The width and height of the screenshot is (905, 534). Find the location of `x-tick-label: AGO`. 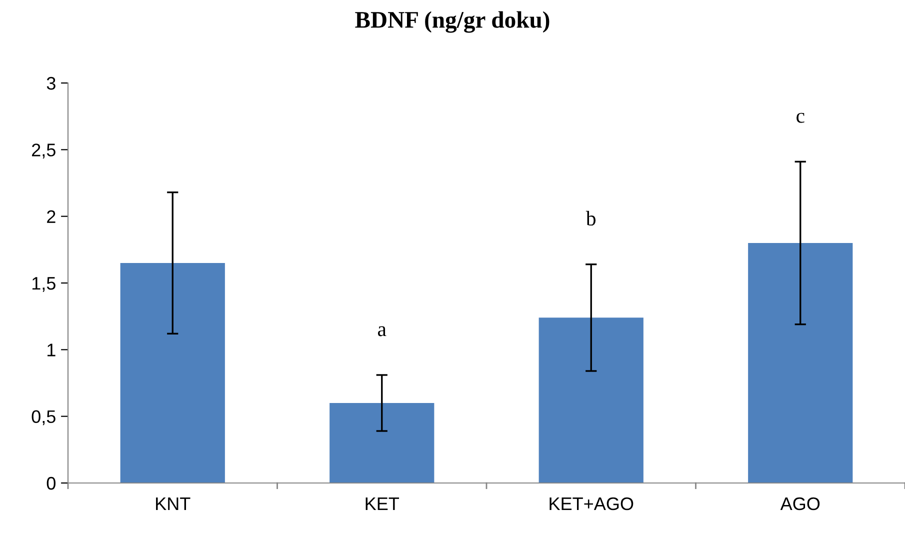

x-tick-label: AGO is located at coordinates (800, 503).